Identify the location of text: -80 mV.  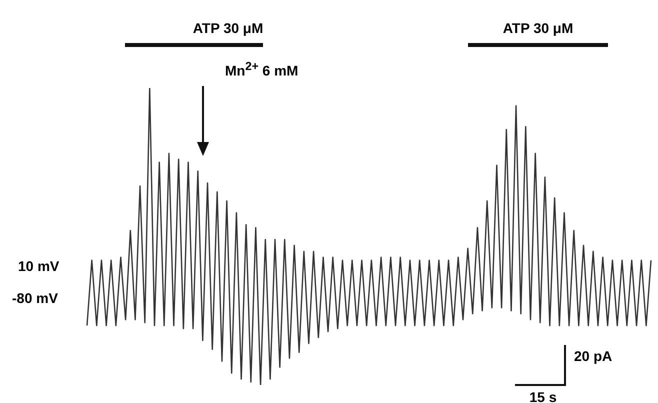
(35, 298).